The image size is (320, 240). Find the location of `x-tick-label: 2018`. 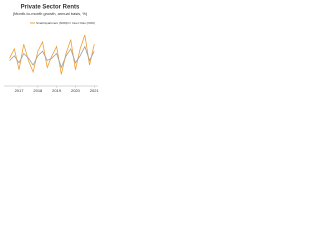

x-tick-label: 2018 is located at coordinates (38, 90).